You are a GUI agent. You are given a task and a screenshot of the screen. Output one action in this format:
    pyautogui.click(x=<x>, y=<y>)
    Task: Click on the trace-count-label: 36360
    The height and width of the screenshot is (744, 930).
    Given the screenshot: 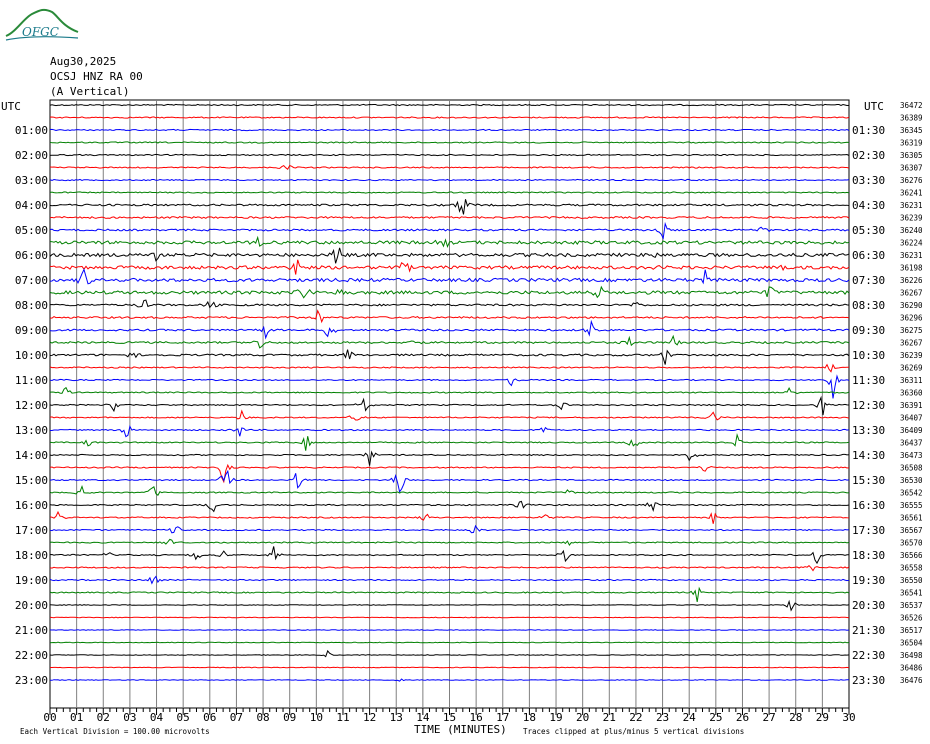 What is the action you would take?
    pyautogui.click(x=911, y=393)
    